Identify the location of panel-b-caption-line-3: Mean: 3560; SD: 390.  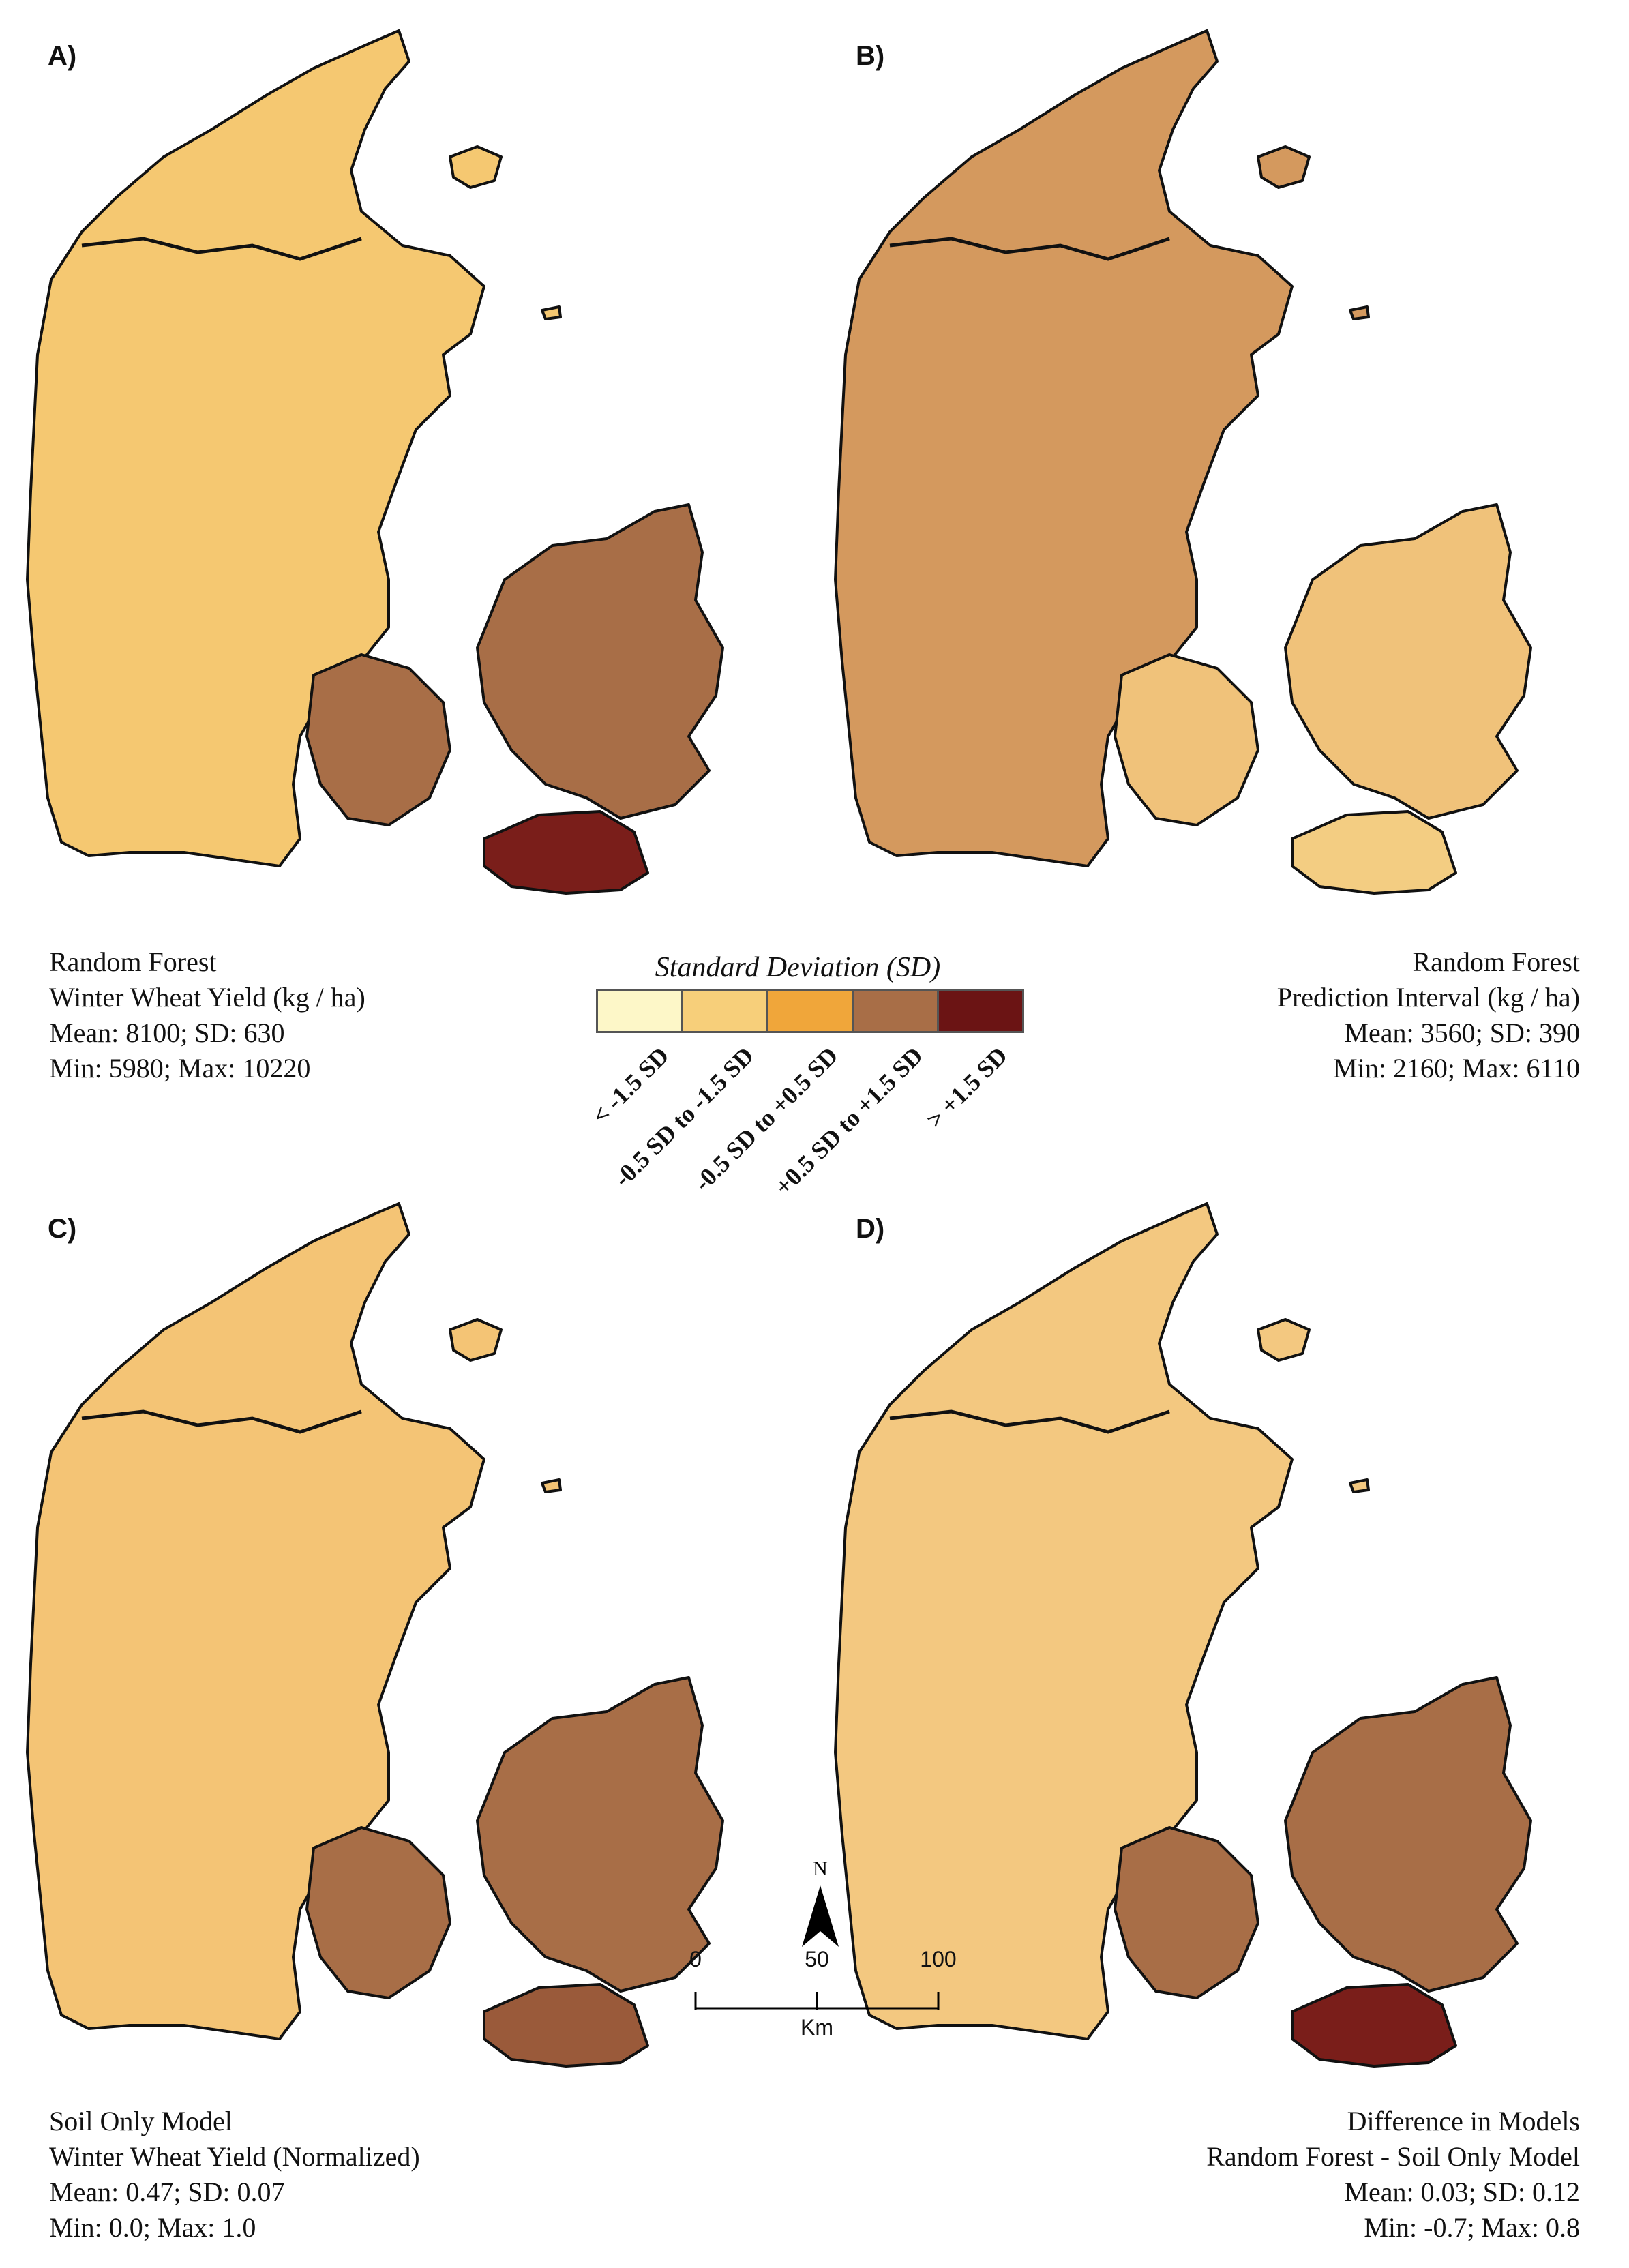
(1462, 1032).